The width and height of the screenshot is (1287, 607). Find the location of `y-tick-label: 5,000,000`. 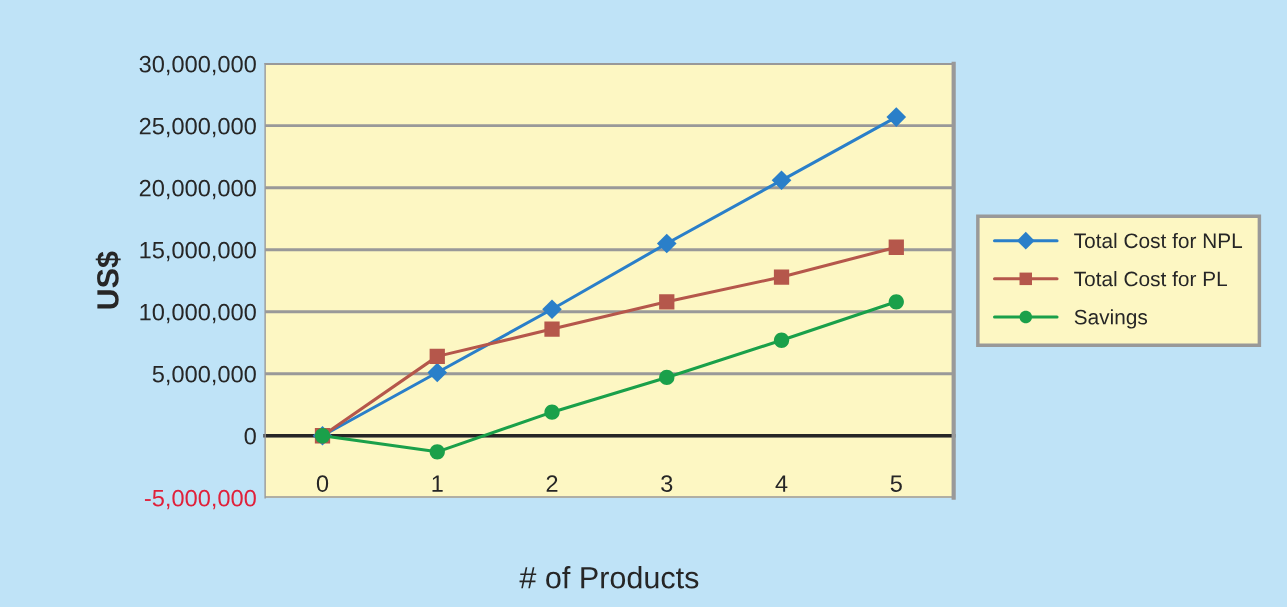

y-tick-label: 5,000,000 is located at coordinates (204, 375).